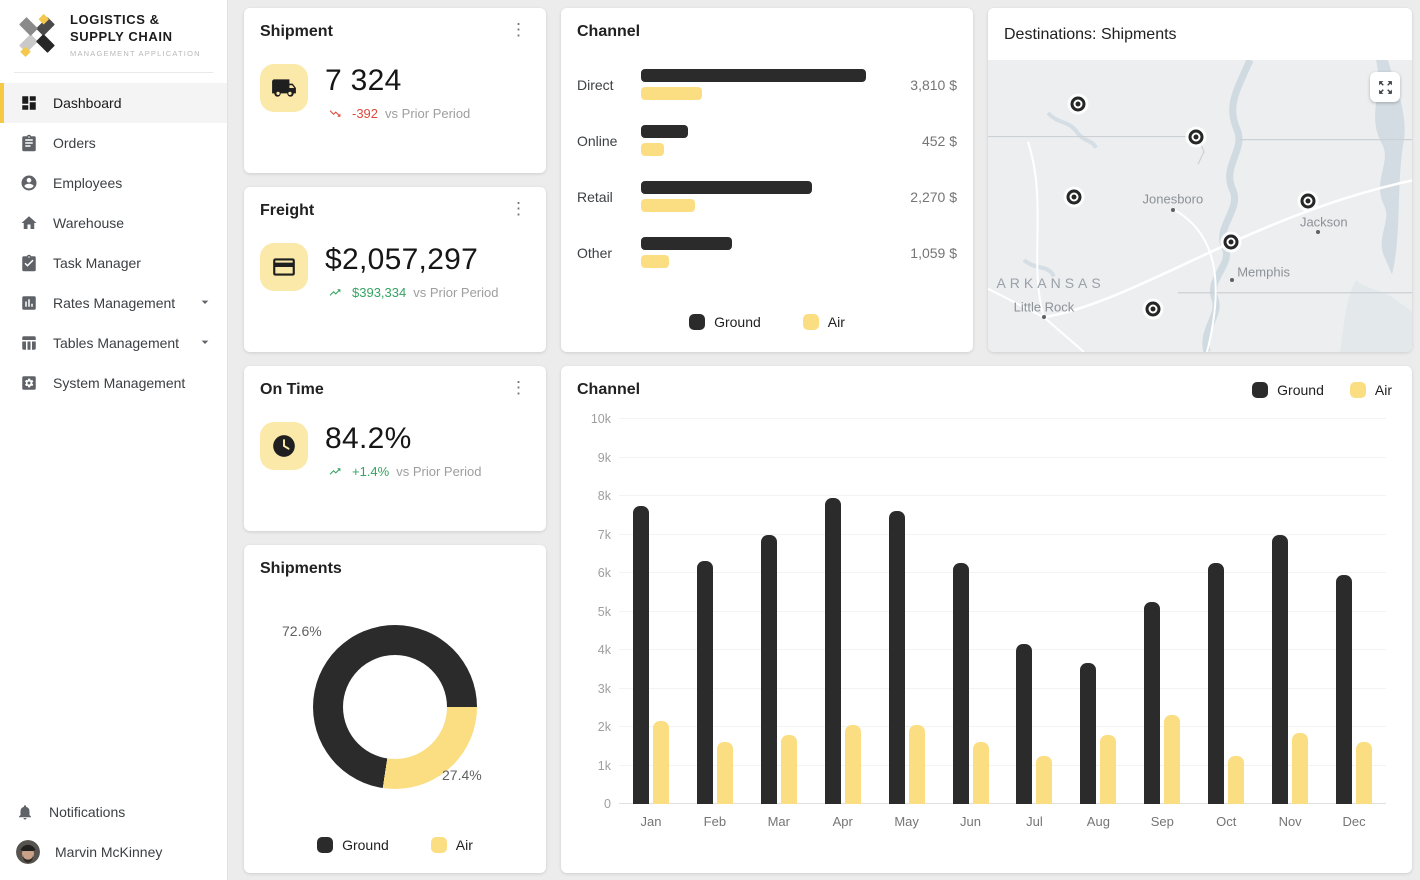 Image resolution: width=1420 pixels, height=880 pixels. What do you see at coordinates (1226, 611) in the screenshot?
I see `bar-group-oct` at bounding box center [1226, 611].